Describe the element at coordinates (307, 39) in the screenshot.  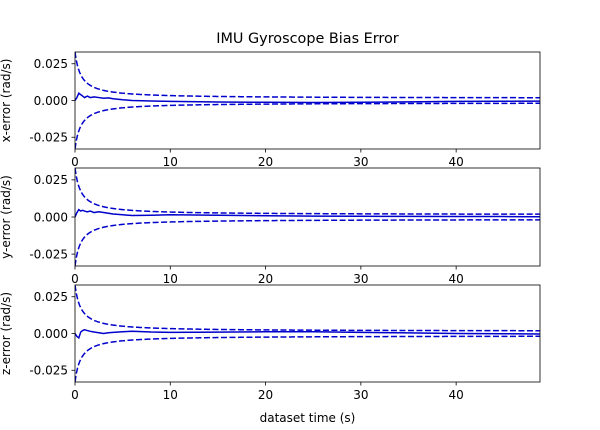
I see `chart-title: IMU Gyroscope Bias Error` at that location.